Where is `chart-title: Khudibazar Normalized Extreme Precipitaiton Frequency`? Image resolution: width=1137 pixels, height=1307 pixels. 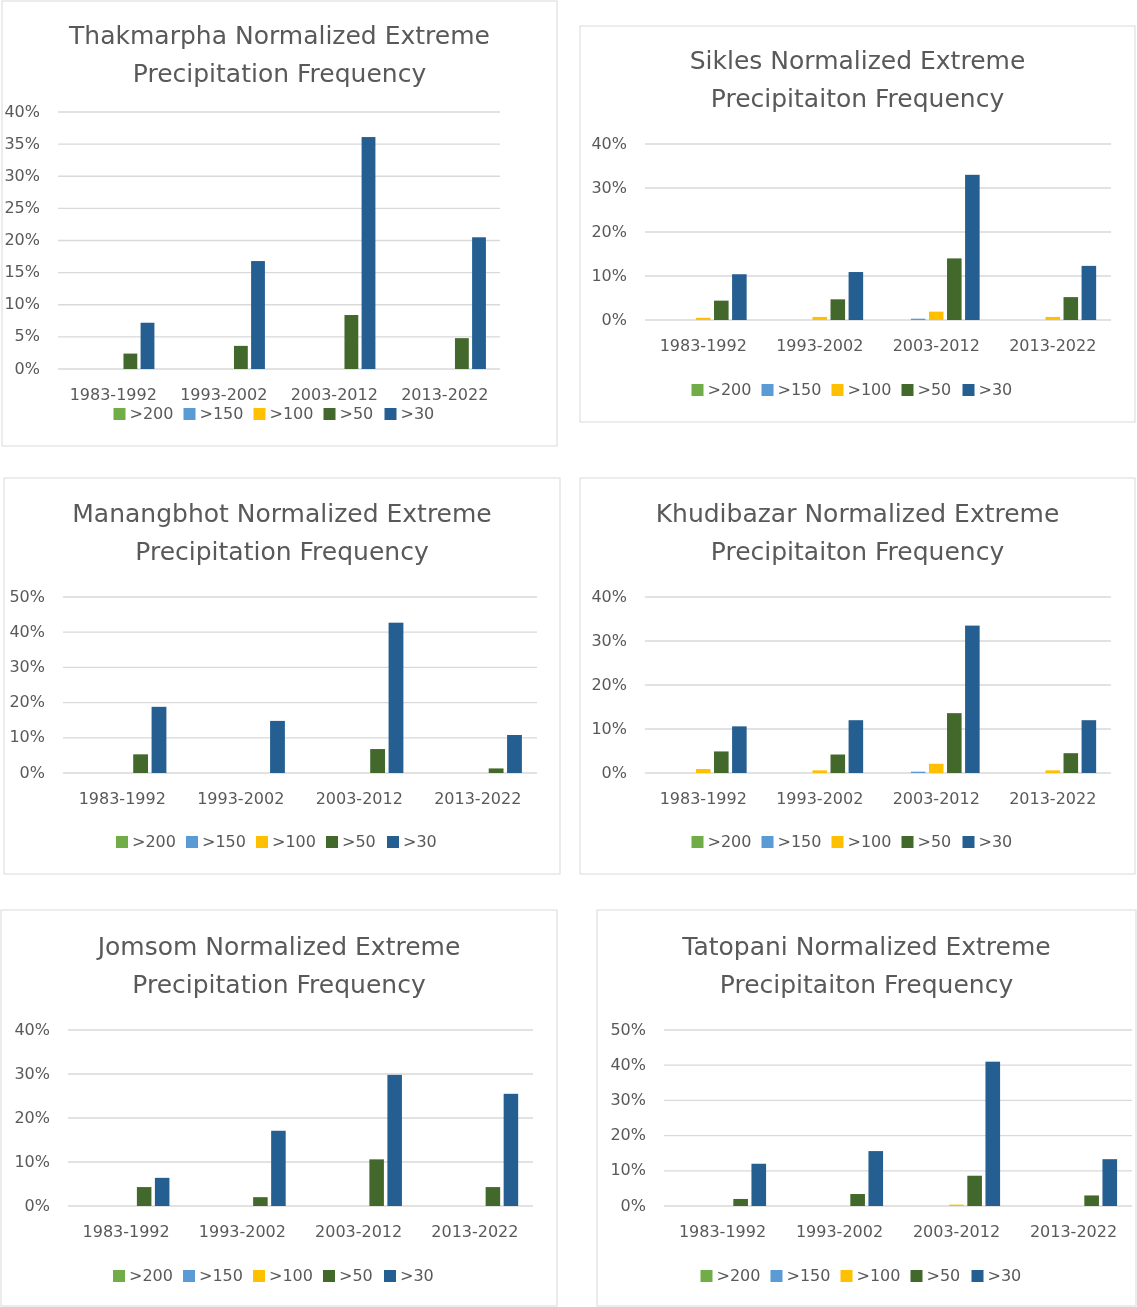
chart-title: Khudibazar Normalized Extreme Precipitaiton Frequency is located at coordinates (857, 532).